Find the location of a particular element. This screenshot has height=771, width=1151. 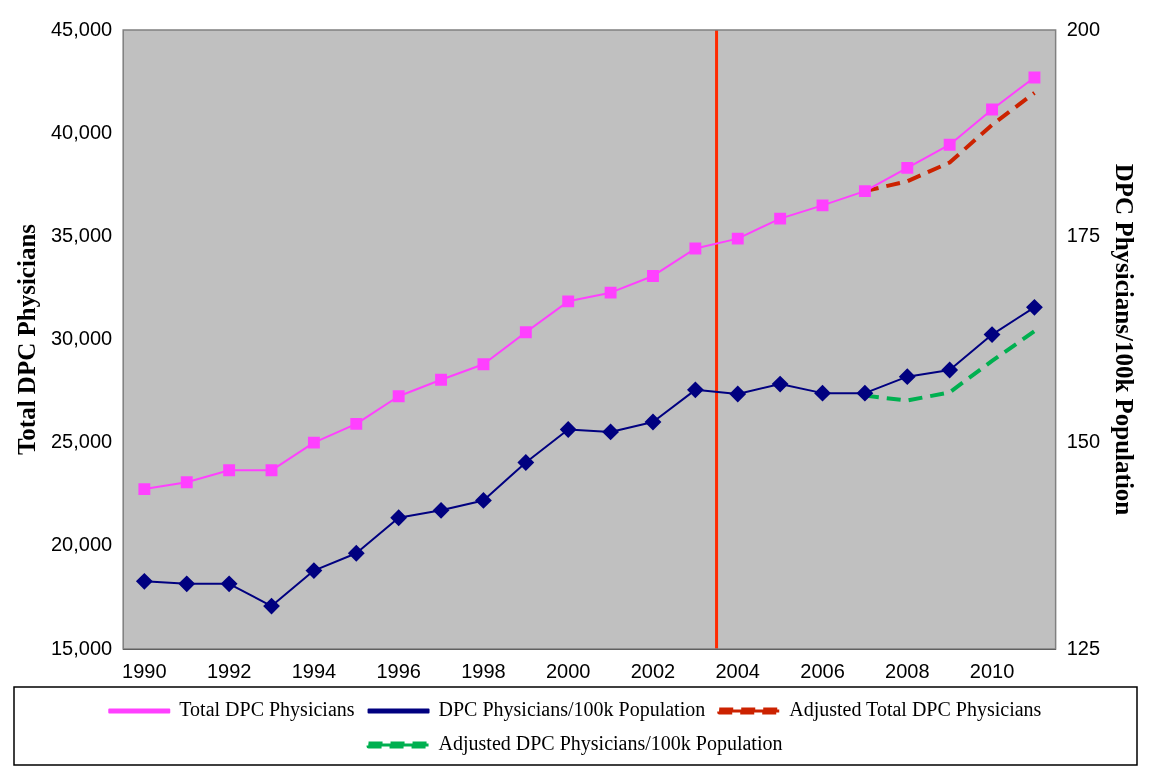

x-tick-label: 2004 is located at coordinates (737, 670).